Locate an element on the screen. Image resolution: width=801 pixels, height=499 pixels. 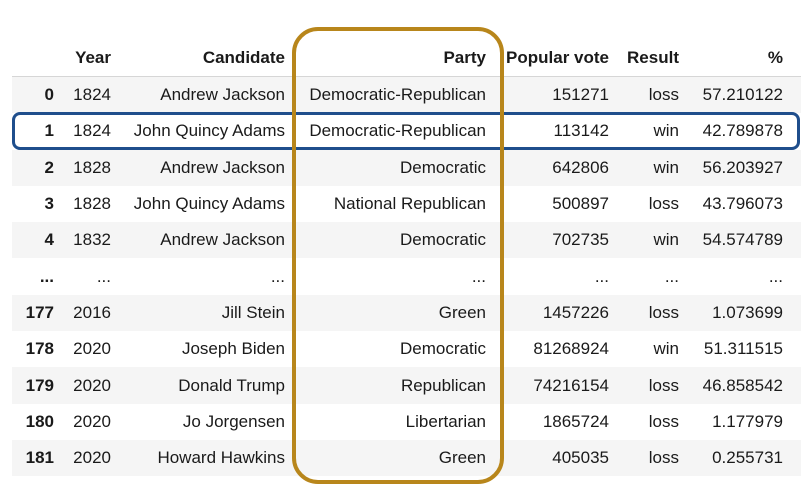
cell-pct: 42.789878 is located at coordinates (742, 131).